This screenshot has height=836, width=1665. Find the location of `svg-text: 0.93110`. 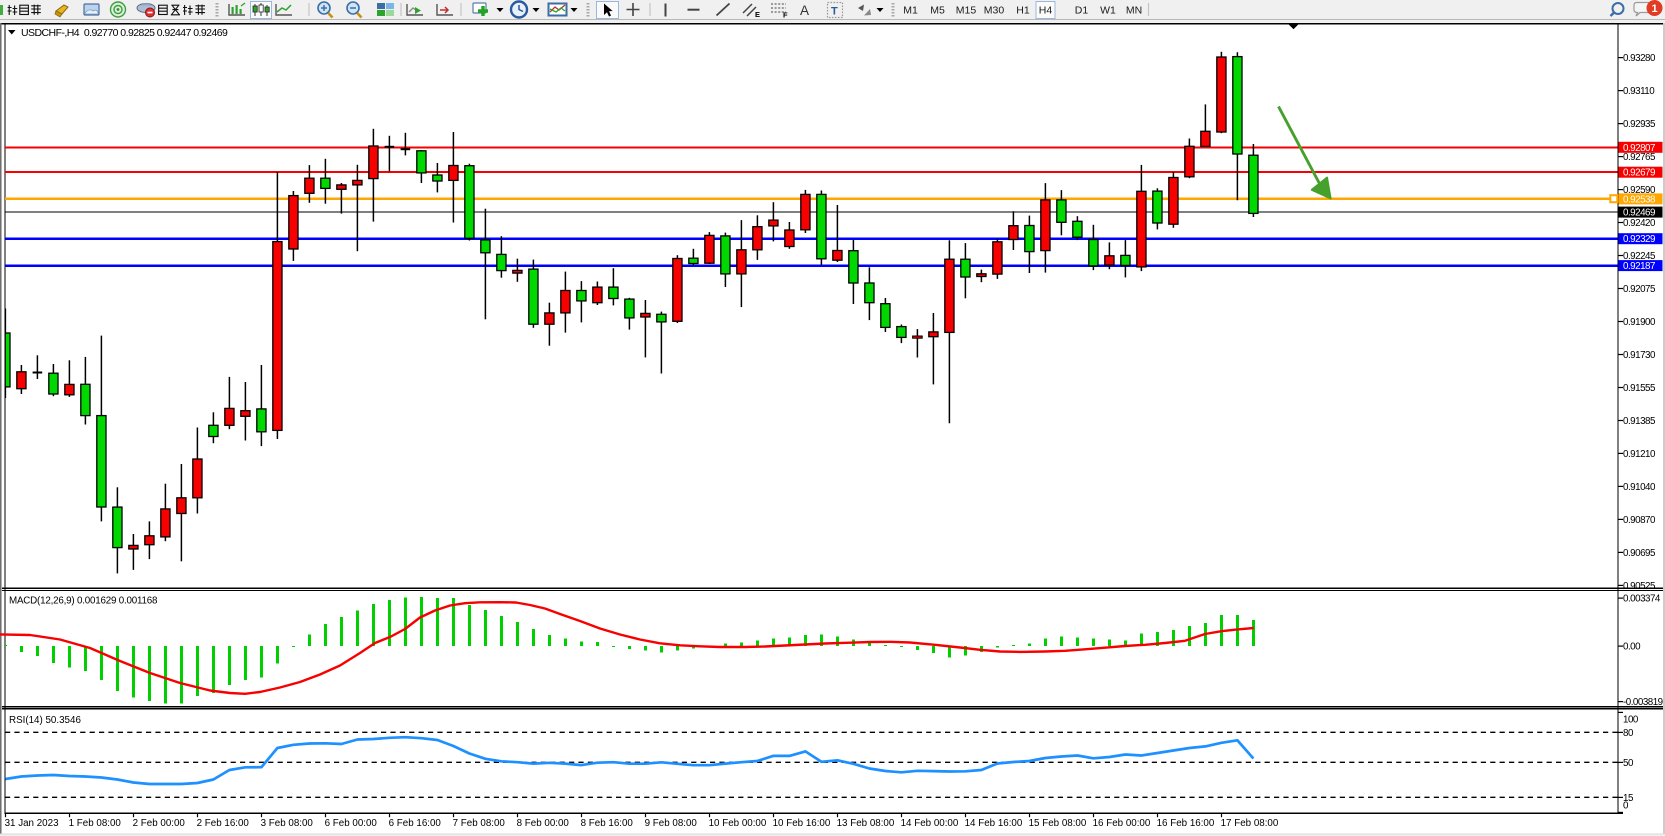

svg-text: 0.93110 is located at coordinates (1639, 91).